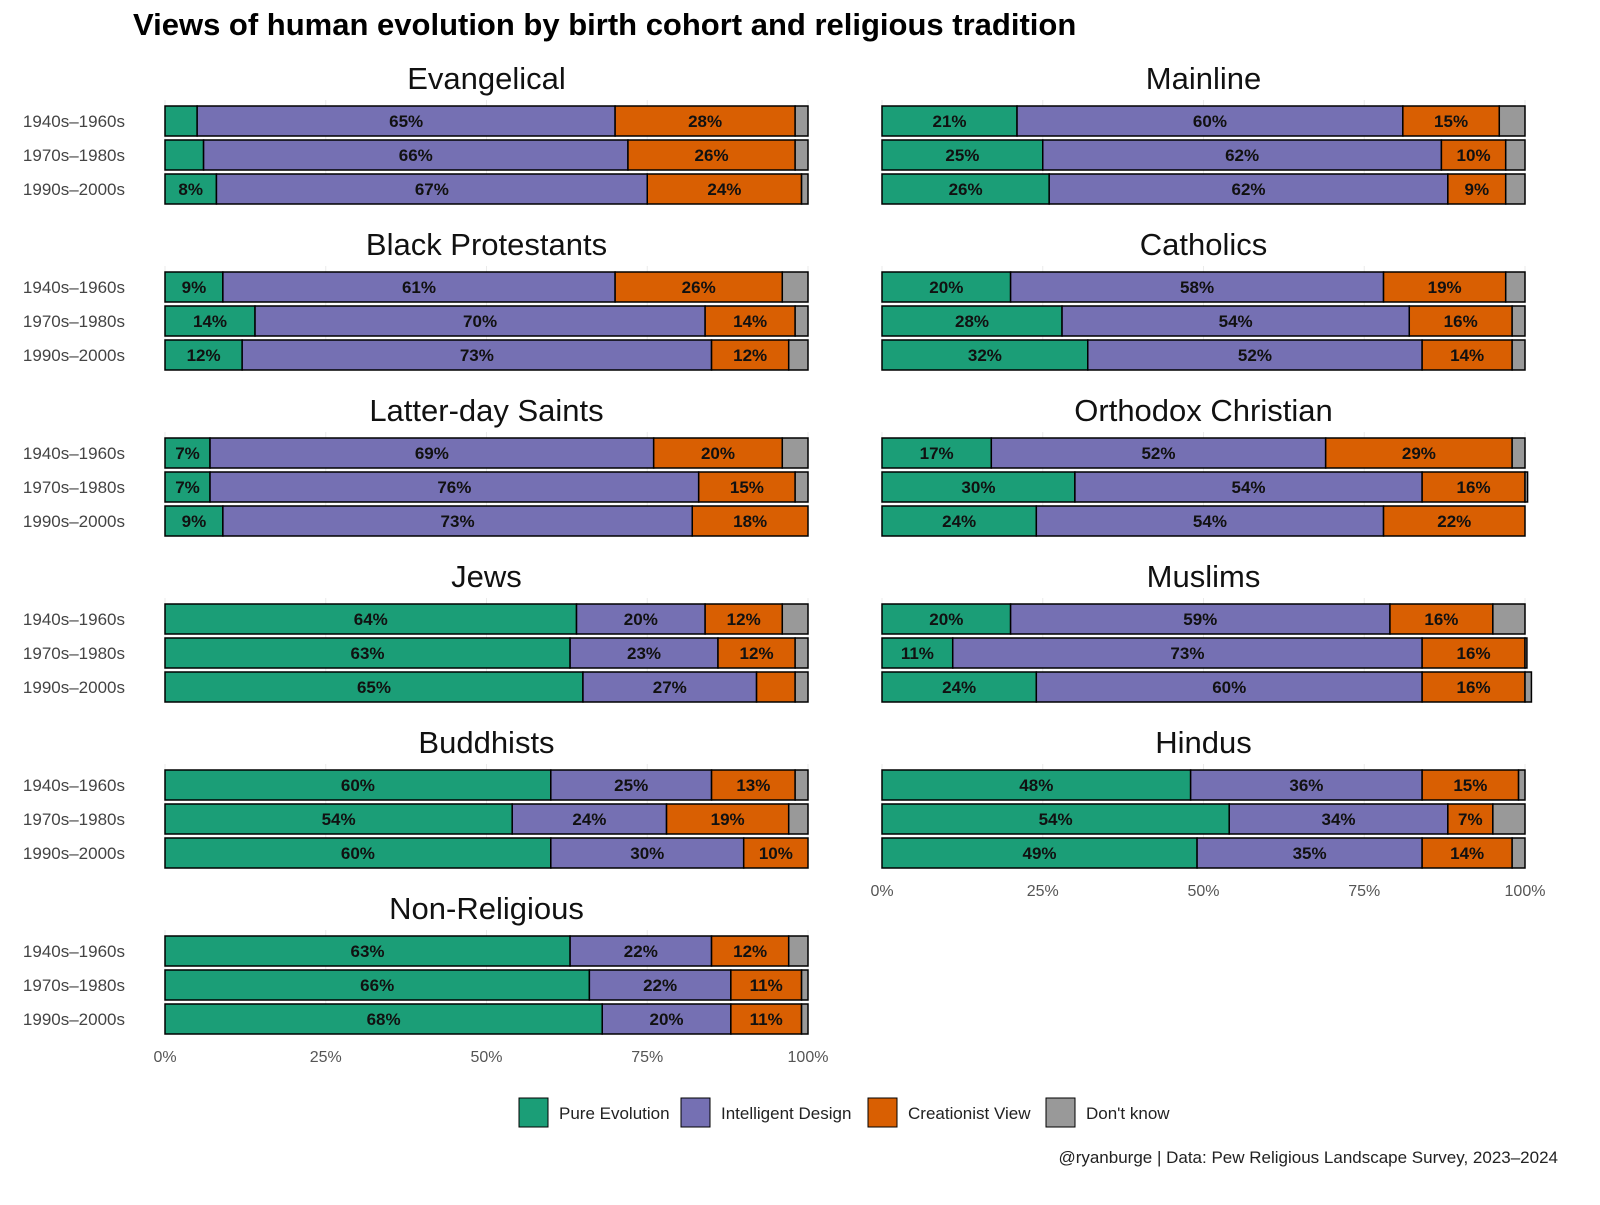 The height and width of the screenshot is (1205, 1600). I want to click on panel-title: Jews, so click(486, 576).